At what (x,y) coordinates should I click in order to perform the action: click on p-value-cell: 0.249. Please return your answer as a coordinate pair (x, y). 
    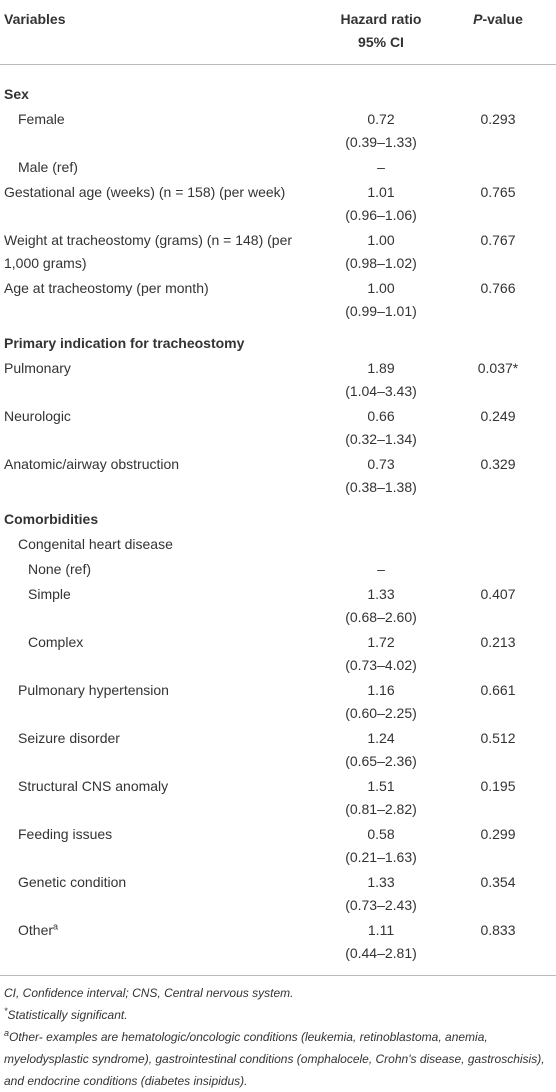
    Looking at the image, I should click on (498, 428).